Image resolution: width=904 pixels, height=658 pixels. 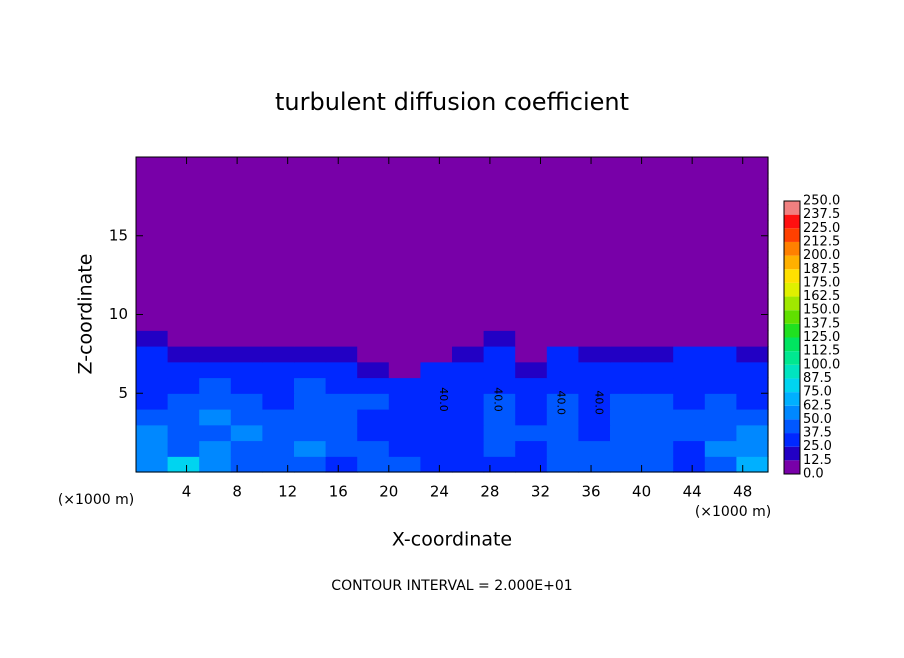 What do you see at coordinates (86, 314) in the screenshot?
I see `y-axis-label: Z-coordinate` at bounding box center [86, 314].